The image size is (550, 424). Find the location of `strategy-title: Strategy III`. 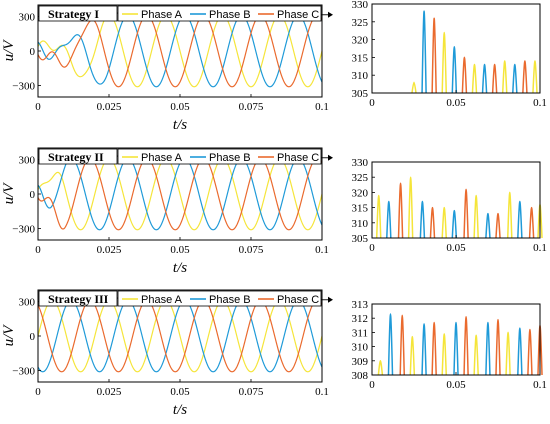

strategy-title: Strategy III is located at coordinates (78, 299).